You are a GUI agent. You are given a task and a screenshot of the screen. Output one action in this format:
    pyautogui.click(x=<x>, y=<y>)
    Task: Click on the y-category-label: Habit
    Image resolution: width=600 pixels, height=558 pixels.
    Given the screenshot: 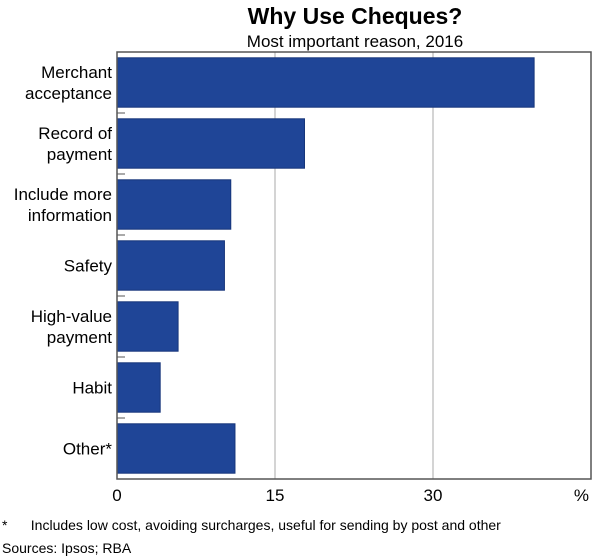 What is the action you would take?
    pyautogui.click(x=92, y=388)
    